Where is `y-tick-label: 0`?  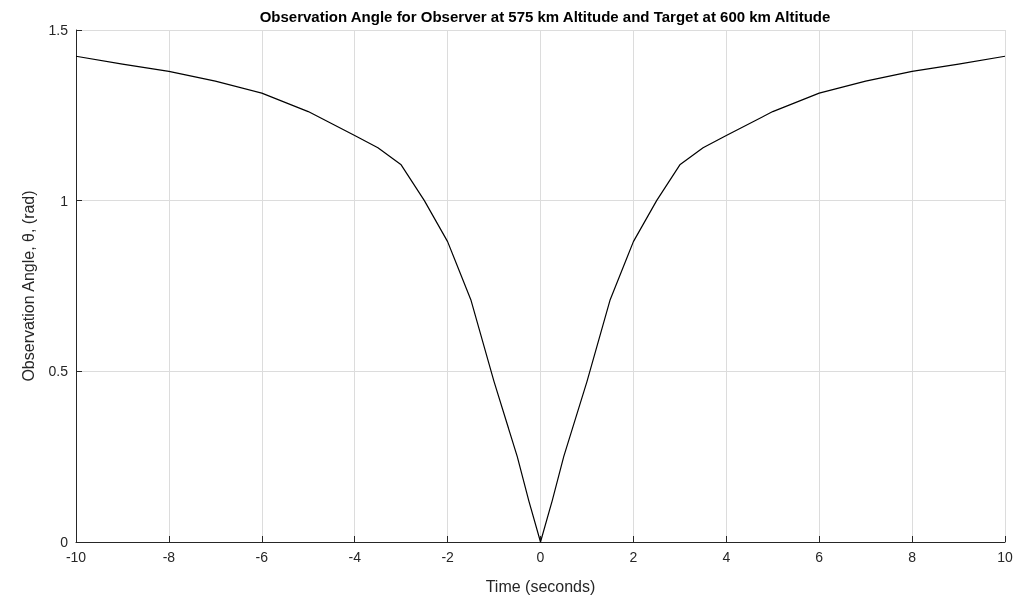 y-tick-label: 0 is located at coordinates (64, 542).